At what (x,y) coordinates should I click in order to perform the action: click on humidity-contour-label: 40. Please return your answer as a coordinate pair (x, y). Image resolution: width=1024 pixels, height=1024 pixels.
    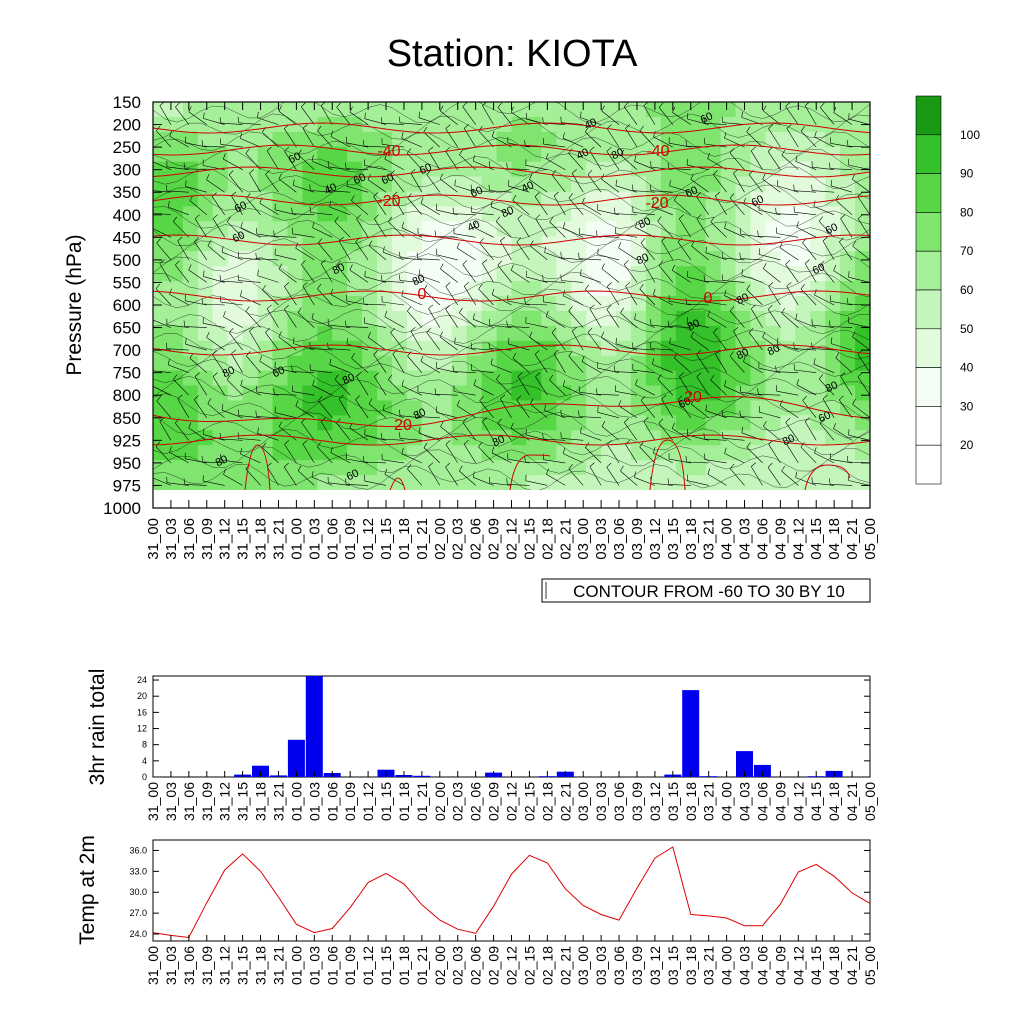
    Looking at the image, I should click on (528, 187).